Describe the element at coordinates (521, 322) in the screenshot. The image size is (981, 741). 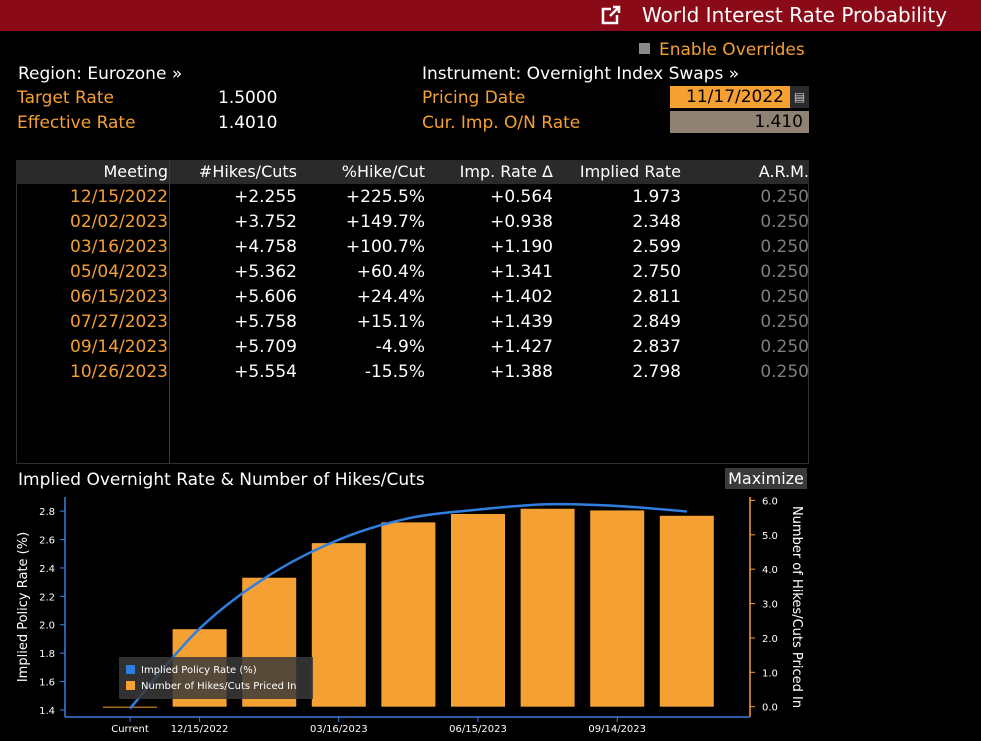
I see `cell-imp-rate-delta: +1.439` at that location.